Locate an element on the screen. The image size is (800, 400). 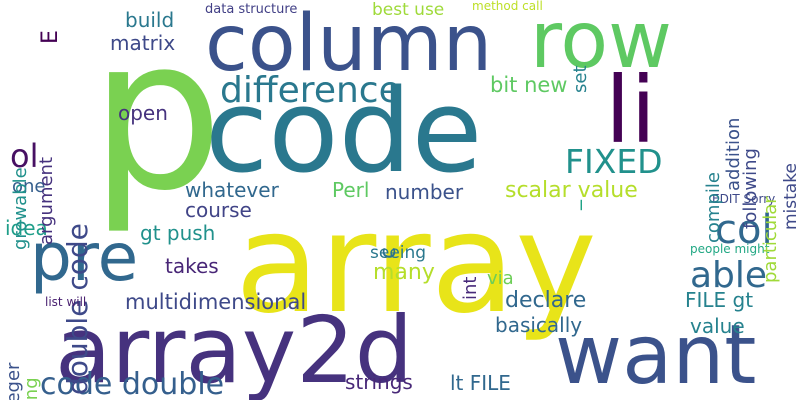
word-data-structure: data structure is located at coordinates (251, 9).